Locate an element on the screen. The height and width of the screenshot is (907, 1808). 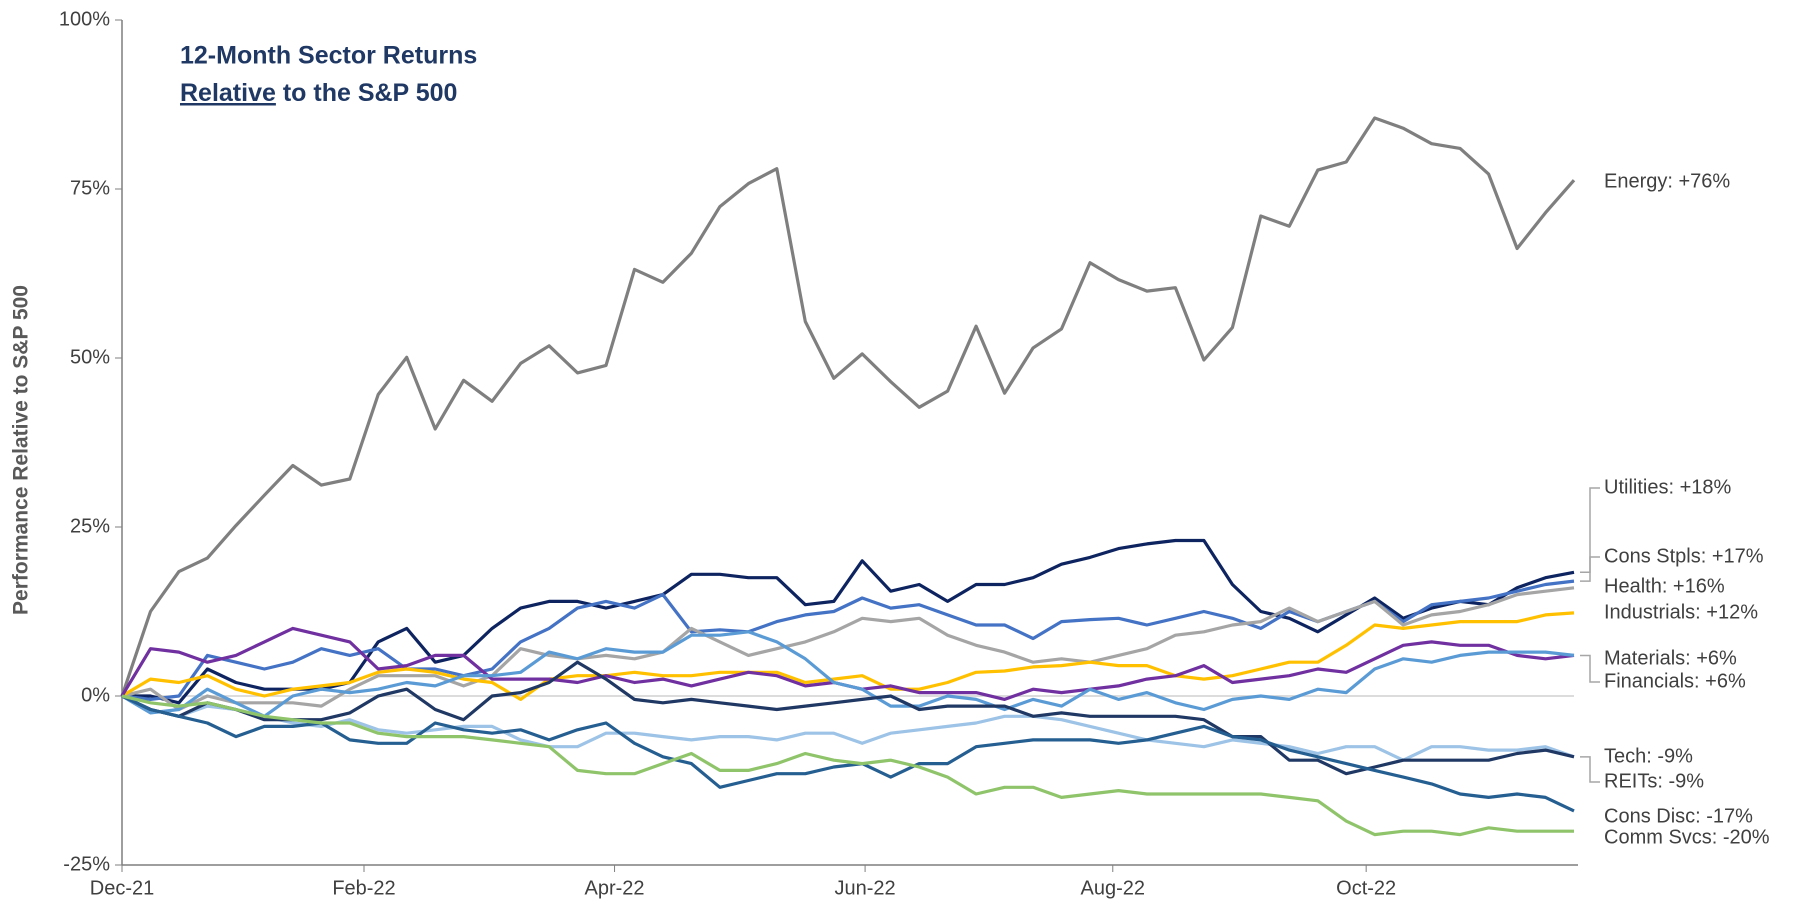
series-label: Utilities: +18% is located at coordinates (1667, 487).